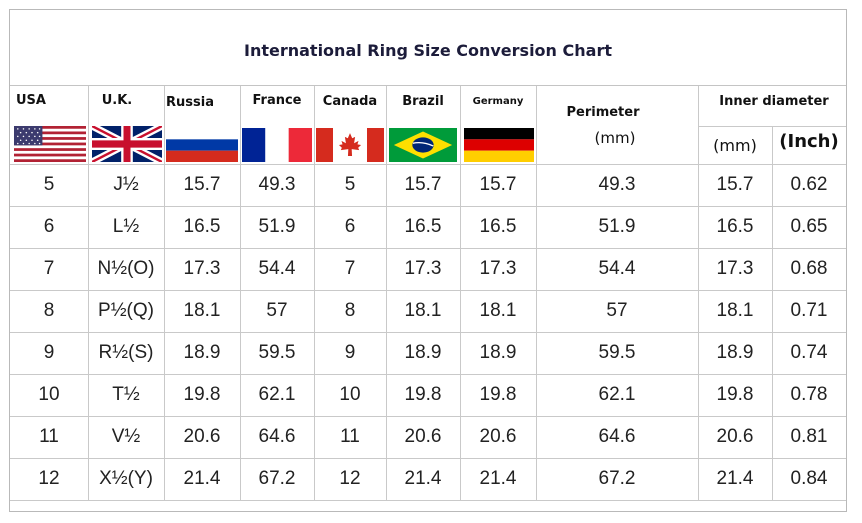 The height and width of the screenshot is (523, 862). I want to click on header-canada: Canada, so click(350, 101).